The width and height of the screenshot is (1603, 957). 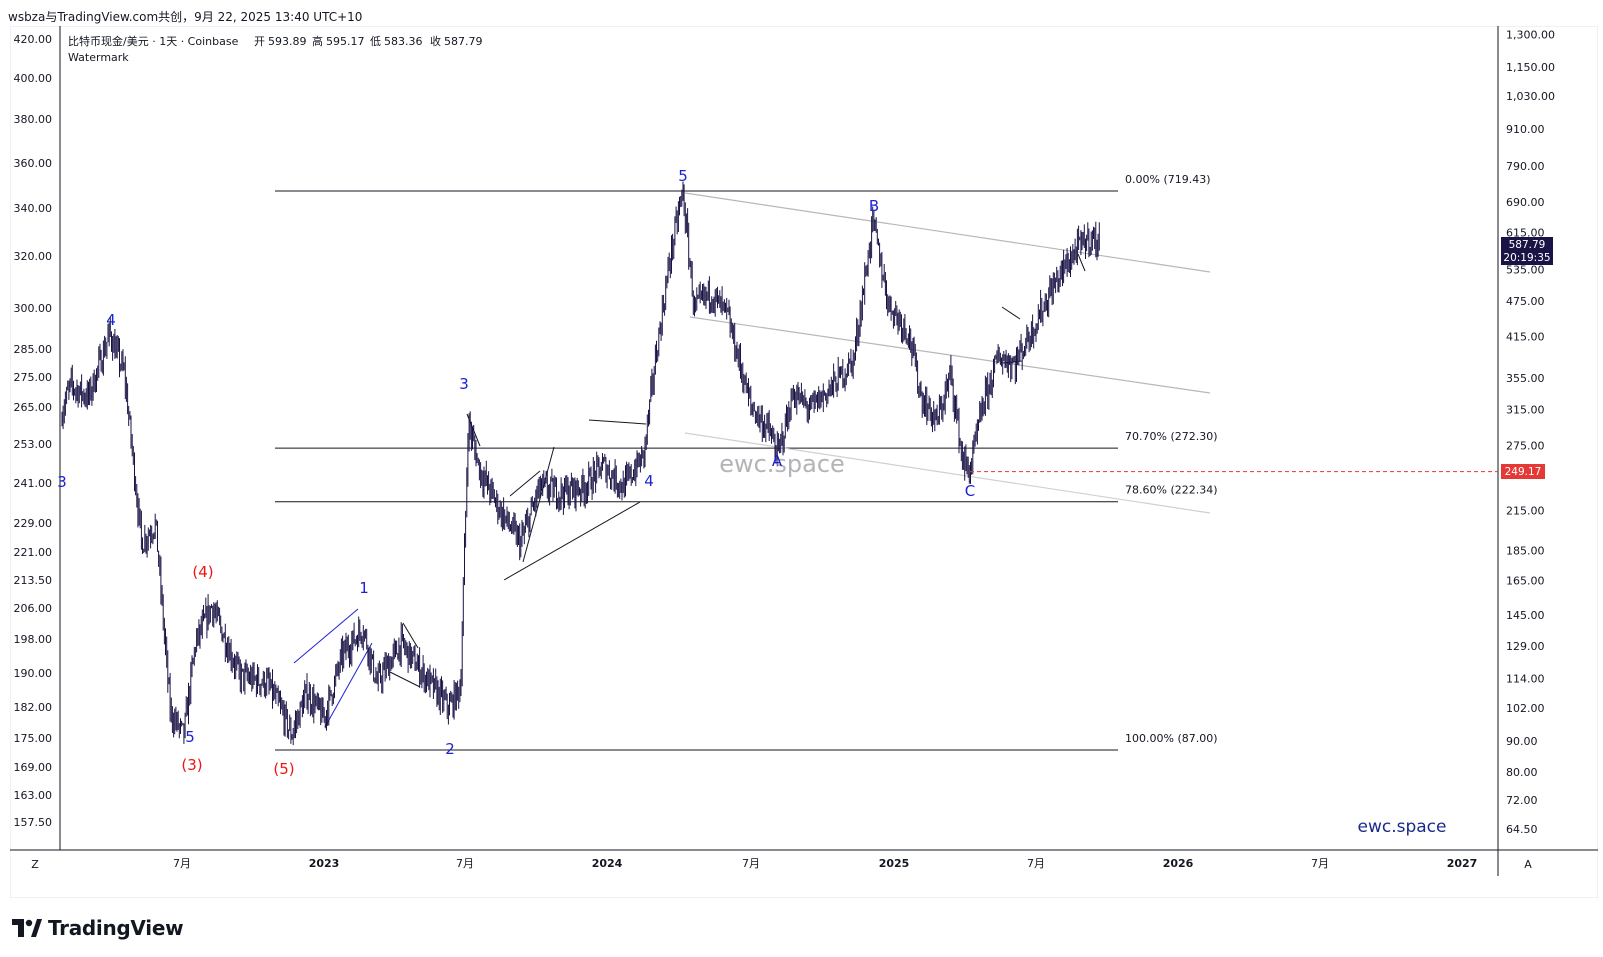 What do you see at coordinates (1528, 864) in the screenshot?
I see `auto-scale-toggle: A` at bounding box center [1528, 864].